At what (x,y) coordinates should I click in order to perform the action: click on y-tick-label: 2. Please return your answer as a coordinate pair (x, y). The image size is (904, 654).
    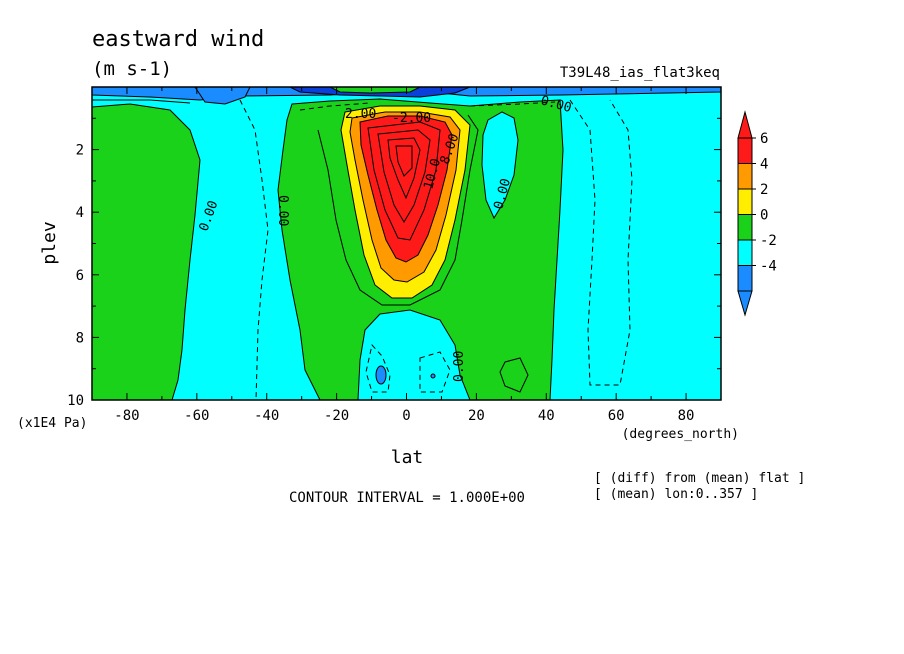
    Looking at the image, I should click on (80, 151).